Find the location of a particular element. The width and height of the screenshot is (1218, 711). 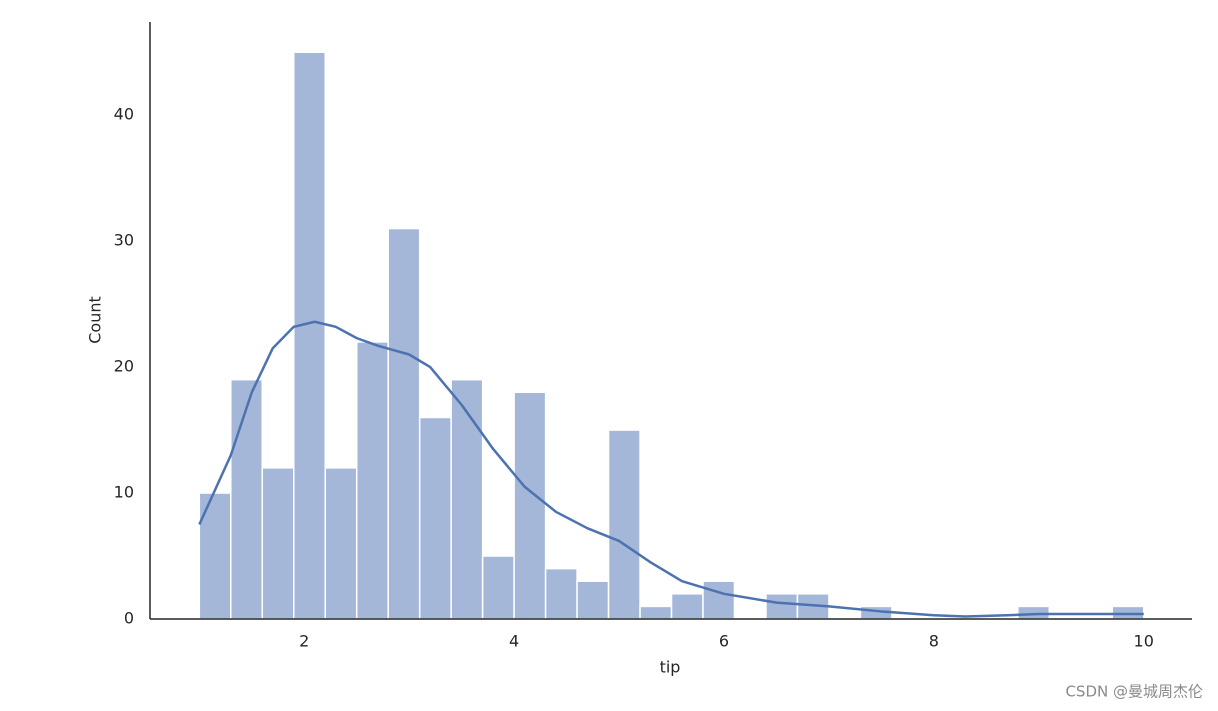

y-tick-label: 30 is located at coordinates (124, 240).